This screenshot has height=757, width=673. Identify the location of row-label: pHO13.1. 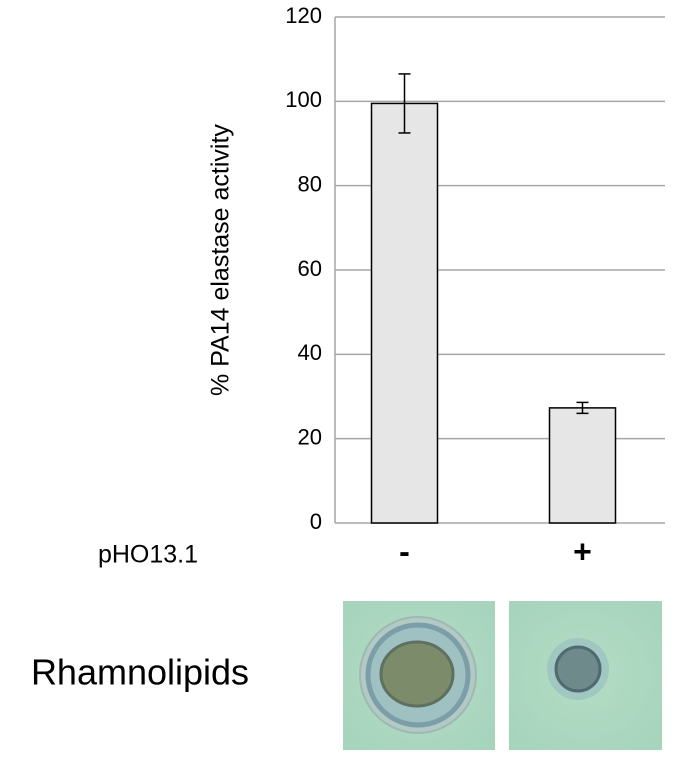
(148, 555).